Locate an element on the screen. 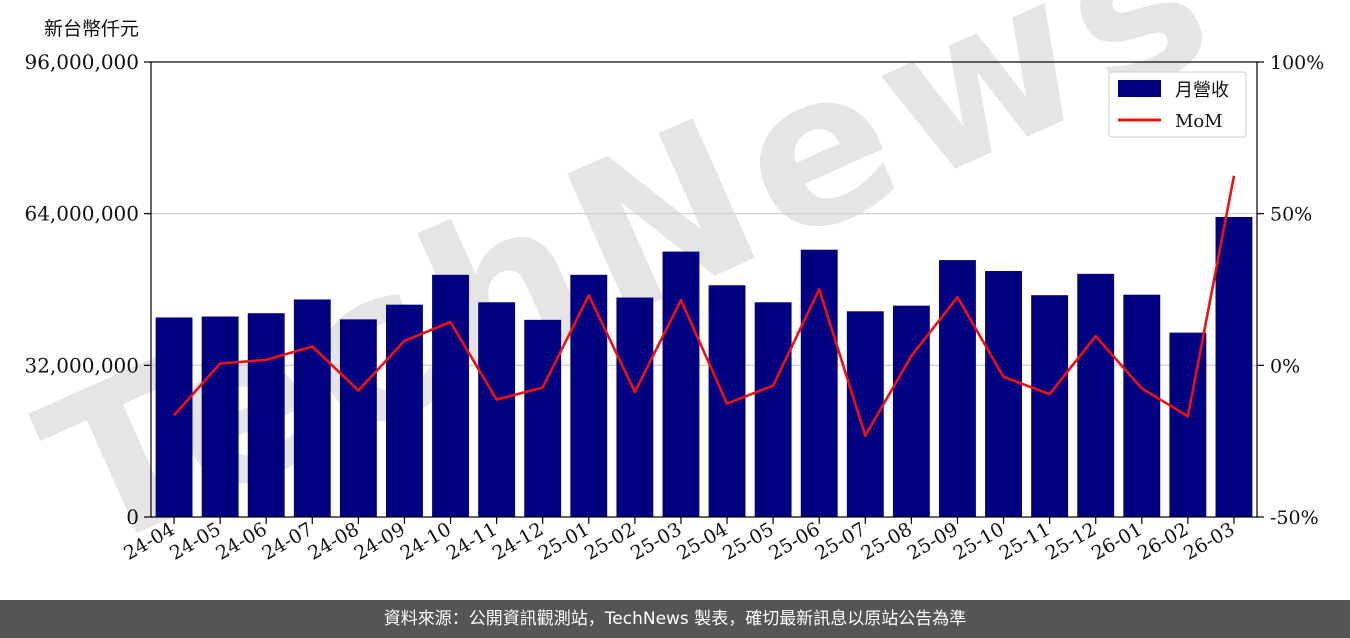 This screenshot has height=638, width=1350. x-axis-tick-label: 26-03 is located at coordinates (1209, 541).